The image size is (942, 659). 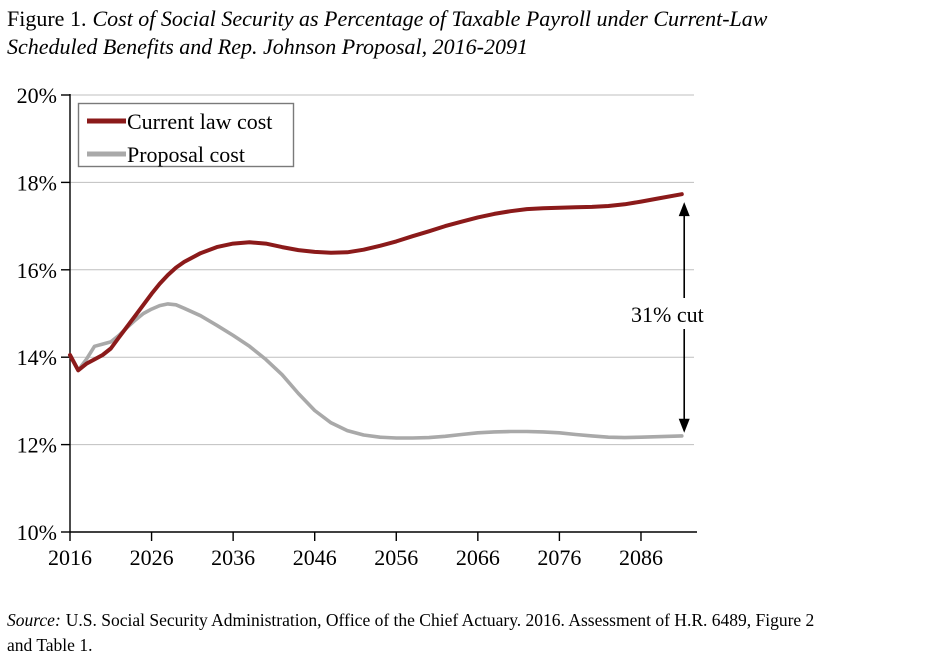 What do you see at coordinates (186, 154) in the screenshot?
I see `legend-label-proposal: Proposal cost` at bounding box center [186, 154].